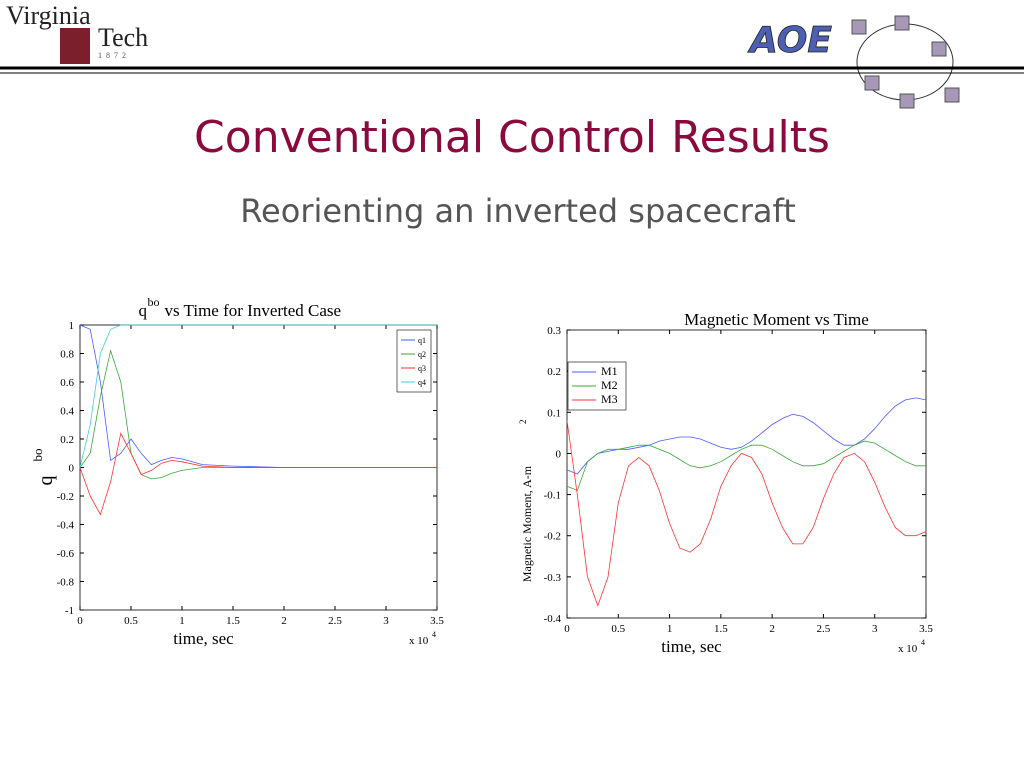  What do you see at coordinates (154, 302) in the screenshot?
I see `chart-title-superscript: bo` at bounding box center [154, 302].